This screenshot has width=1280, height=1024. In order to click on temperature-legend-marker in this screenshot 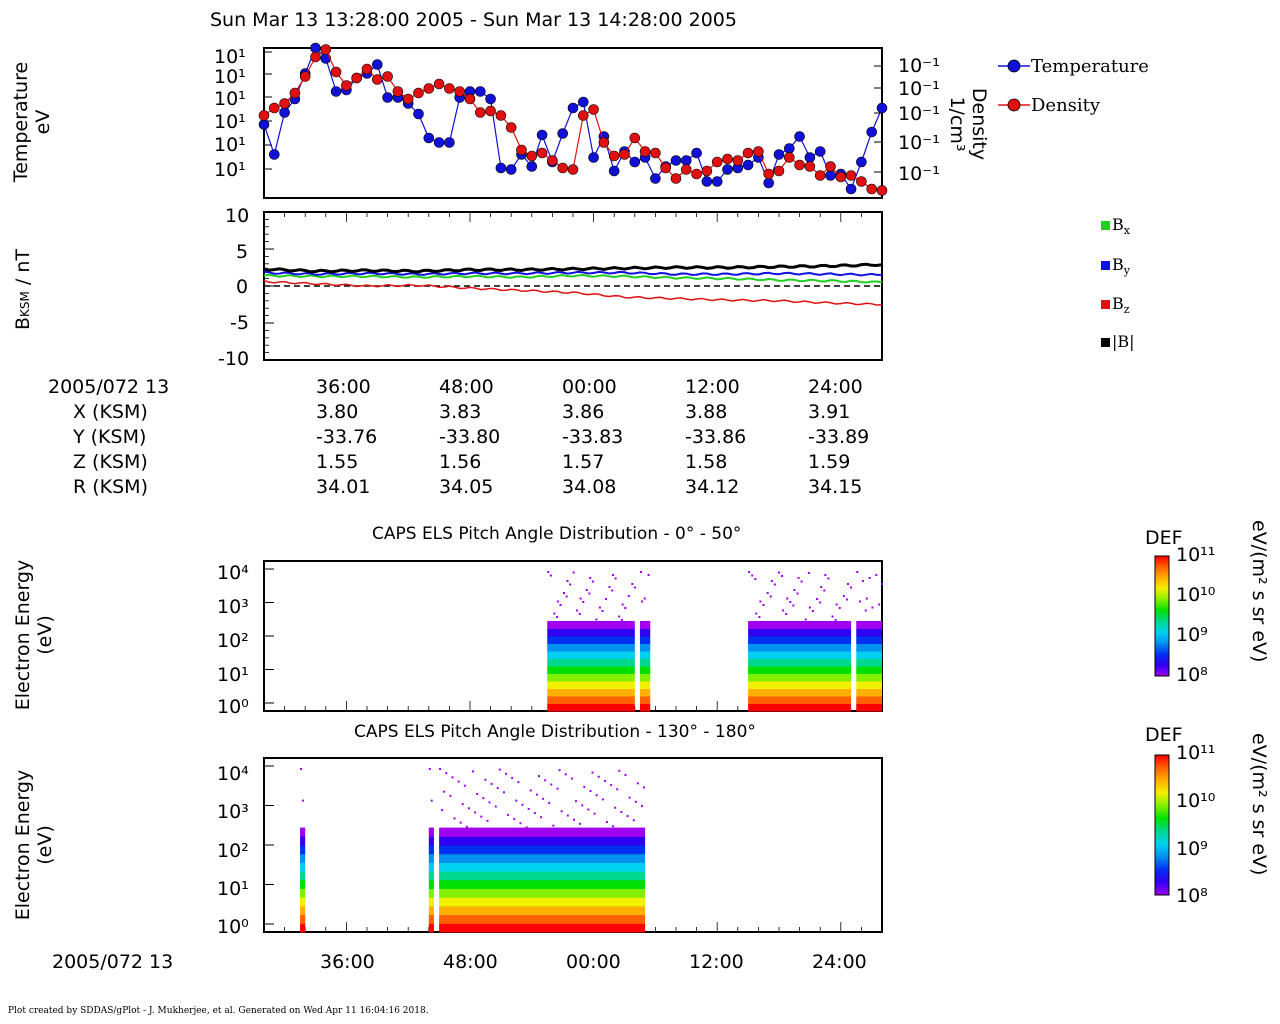, I will do `click(1014, 66)`.